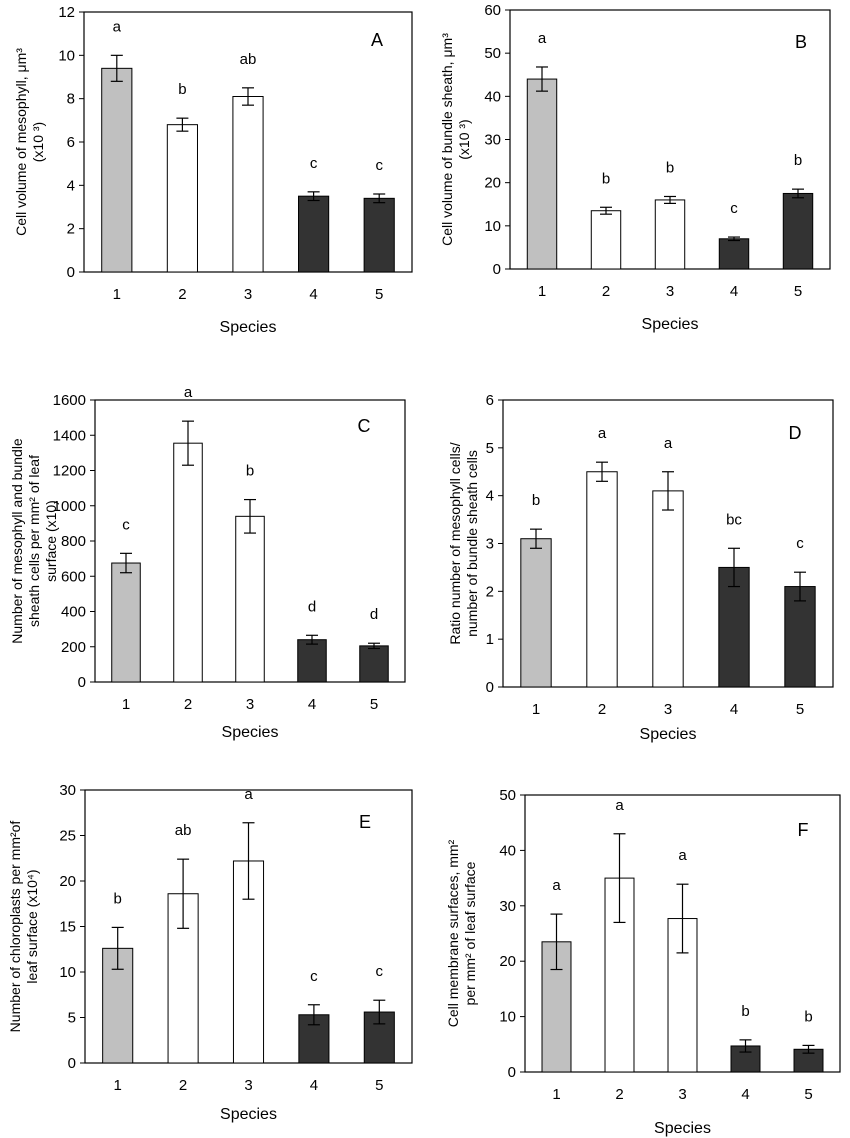 Image resolution: width=850 pixels, height=1138 pixels. I want to click on y-tick-label: 12, so click(66, 12).